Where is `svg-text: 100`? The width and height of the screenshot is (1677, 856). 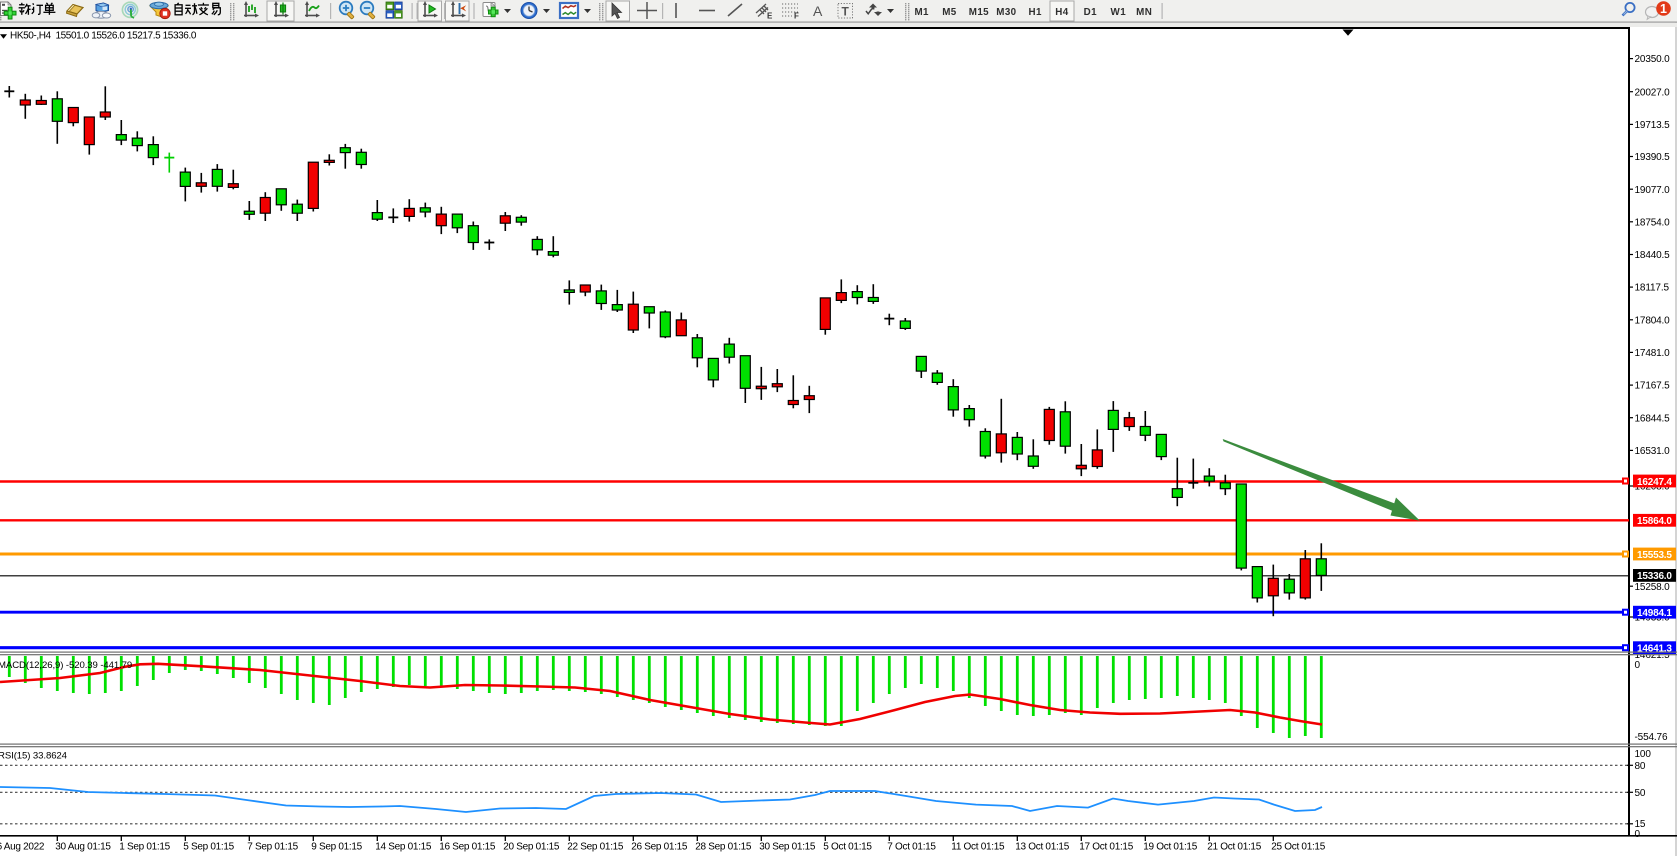
svg-text: 100 is located at coordinates (1643, 754).